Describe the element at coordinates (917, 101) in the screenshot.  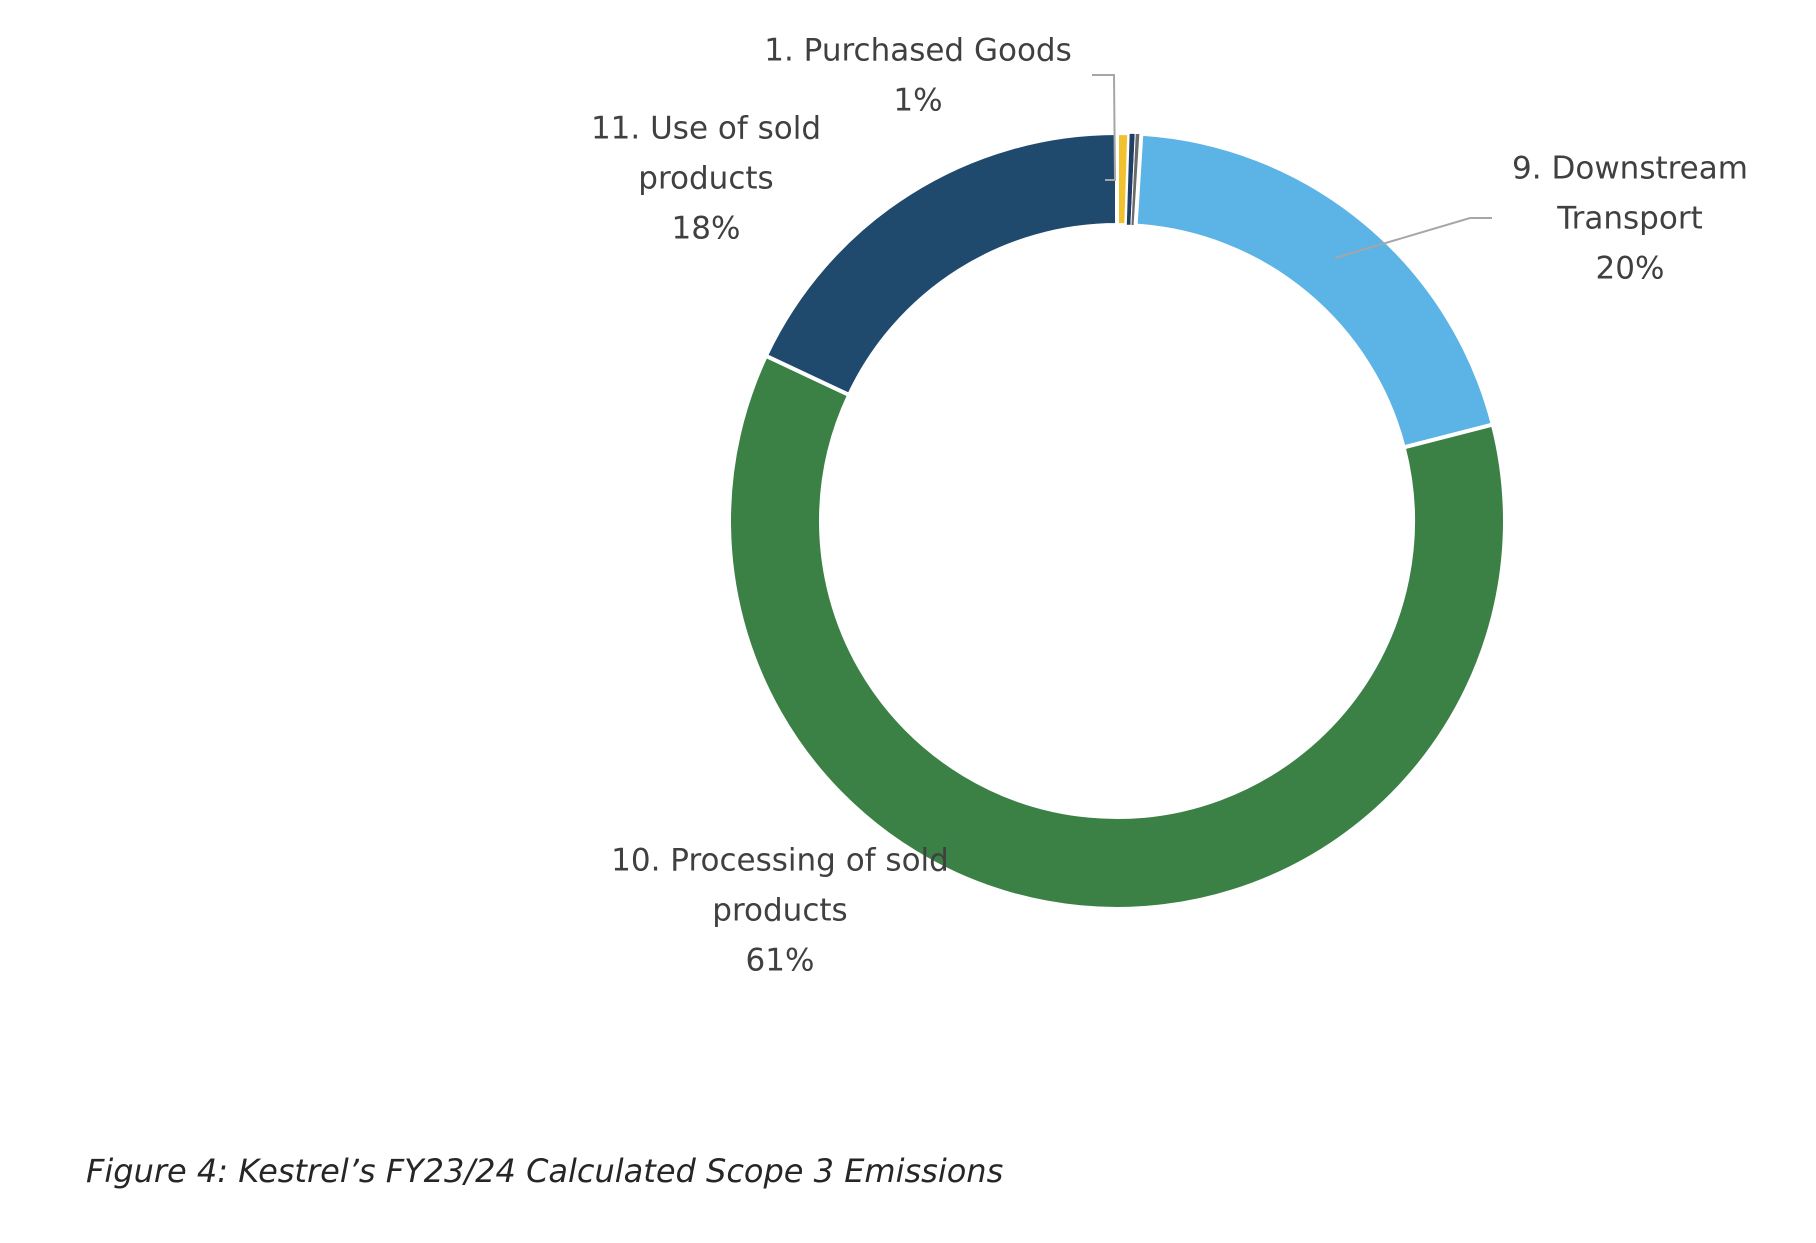
I see `data-label-percent-1-purchased-goods: 1%` at that location.